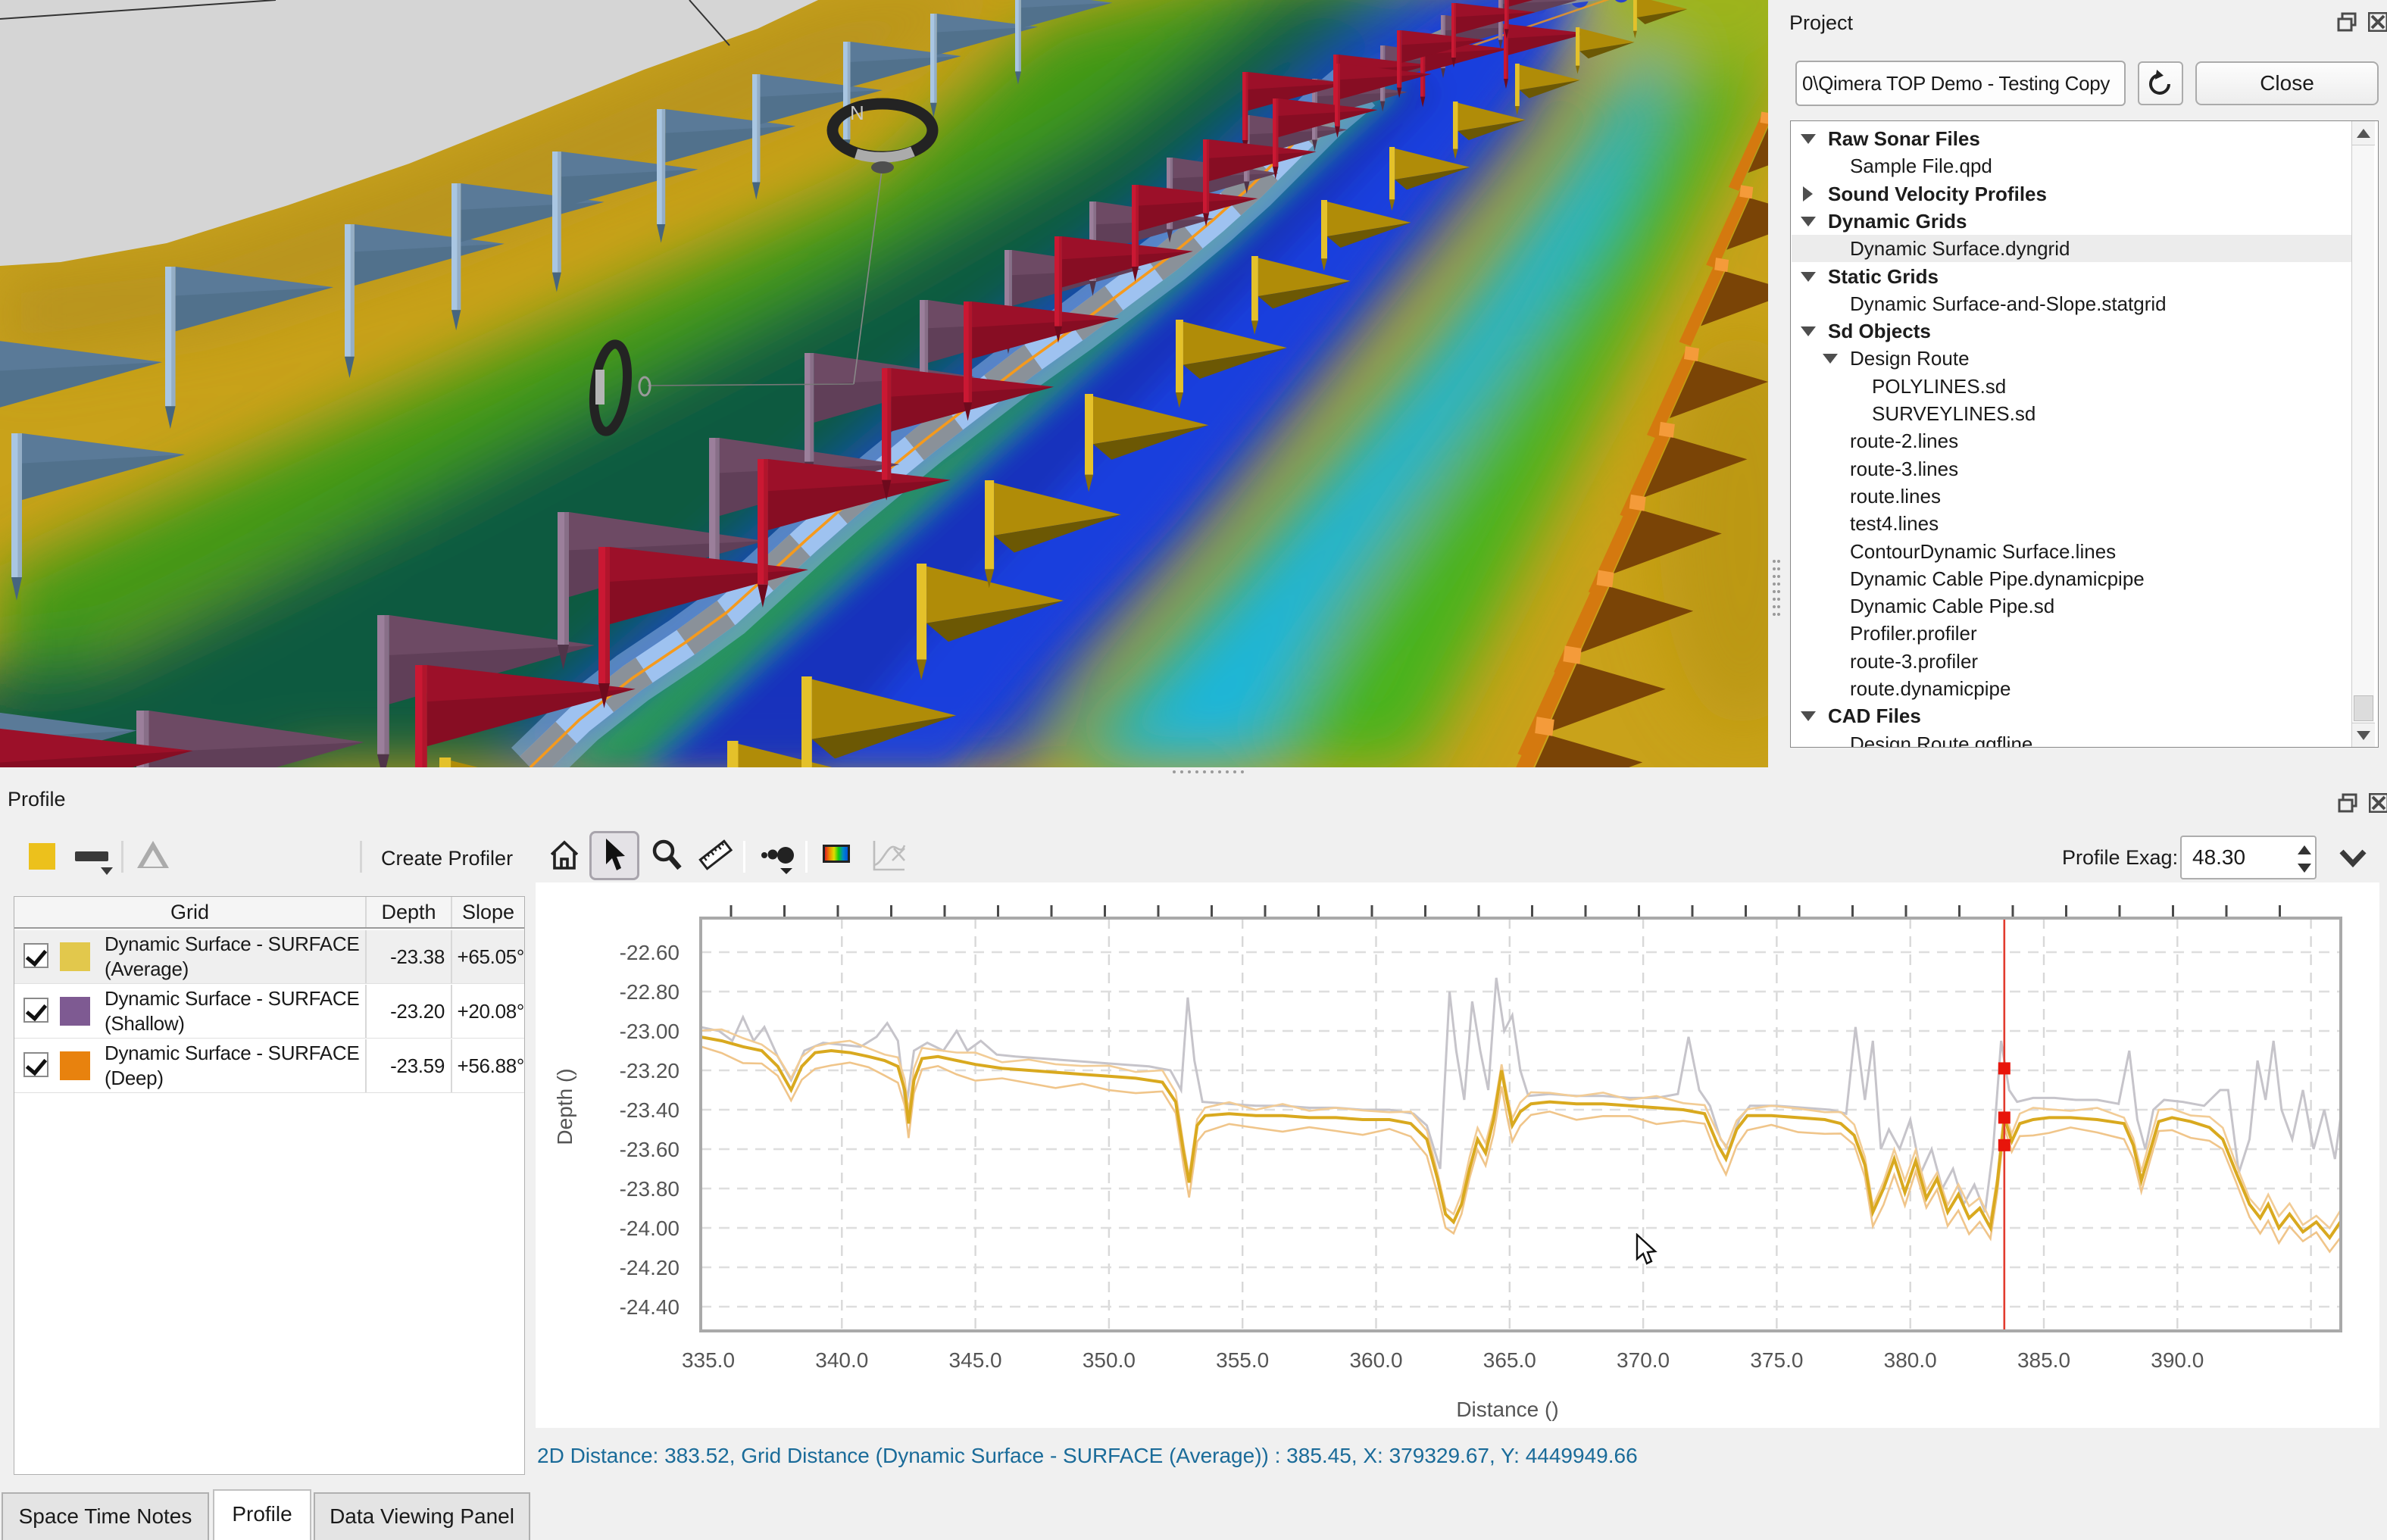 This screenshot has height=1540, width=2387. I want to click on svg-text: 360.0, so click(1375, 1360).